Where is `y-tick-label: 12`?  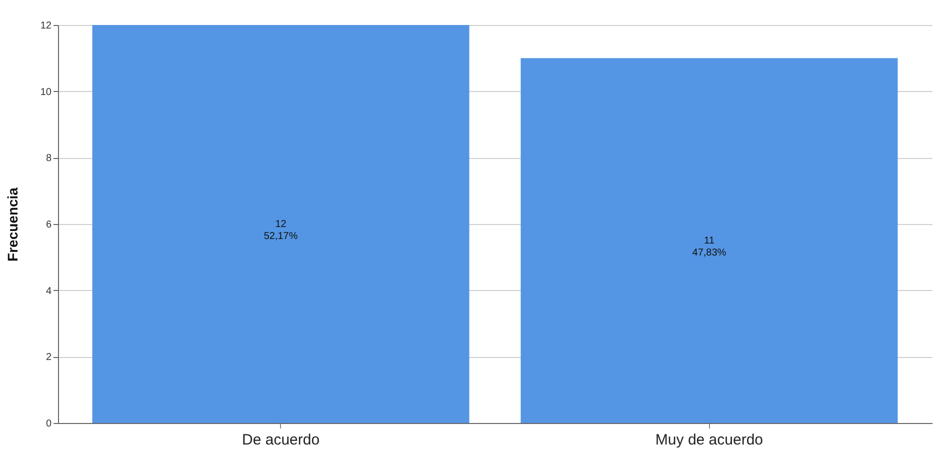
y-tick-label: 12 is located at coordinates (46, 26).